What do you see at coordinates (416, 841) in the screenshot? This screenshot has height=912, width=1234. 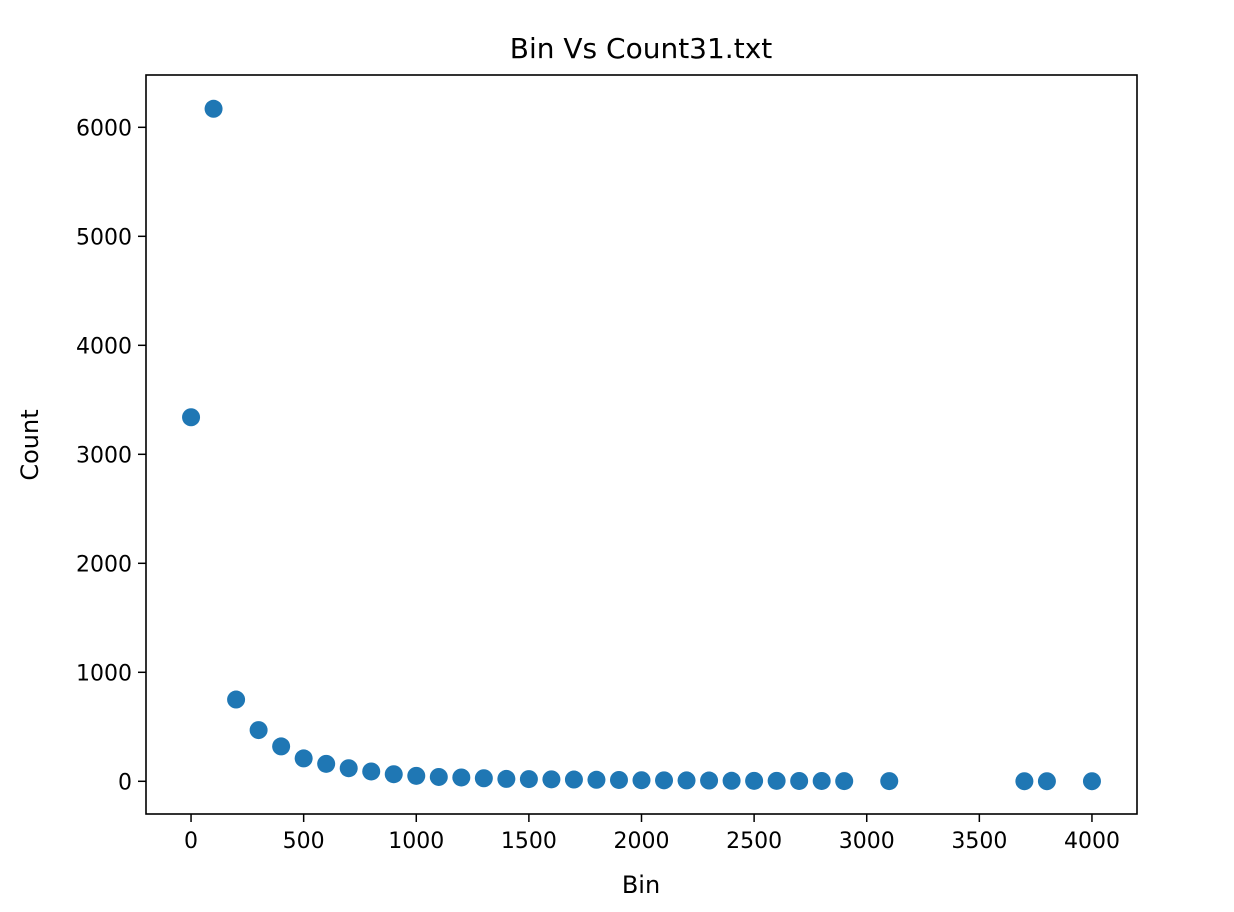 I see `x-tick-label: 1000` at bounding box center [416, 841].